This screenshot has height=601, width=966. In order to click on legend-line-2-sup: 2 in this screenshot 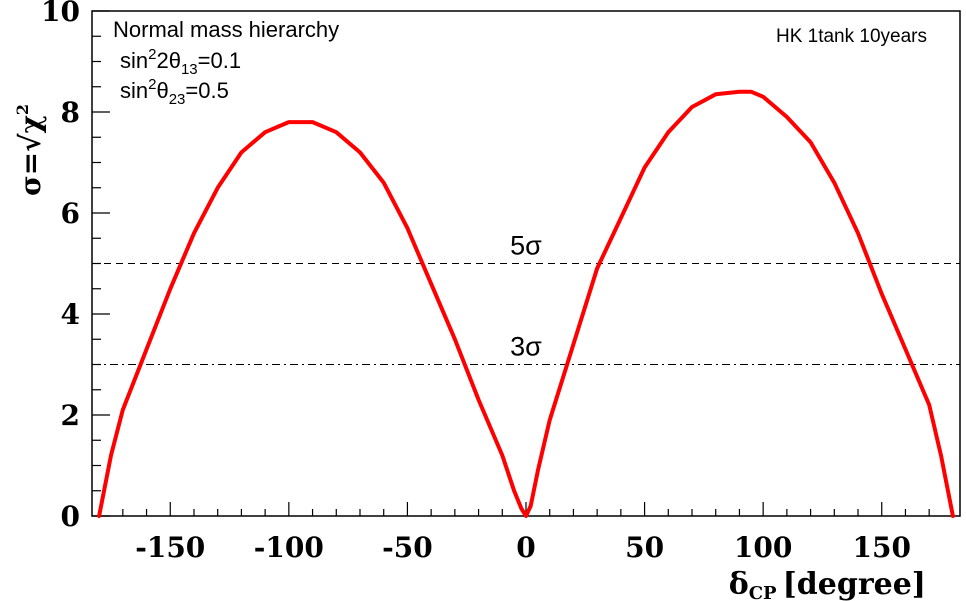, I will do `click(152, 54)`.